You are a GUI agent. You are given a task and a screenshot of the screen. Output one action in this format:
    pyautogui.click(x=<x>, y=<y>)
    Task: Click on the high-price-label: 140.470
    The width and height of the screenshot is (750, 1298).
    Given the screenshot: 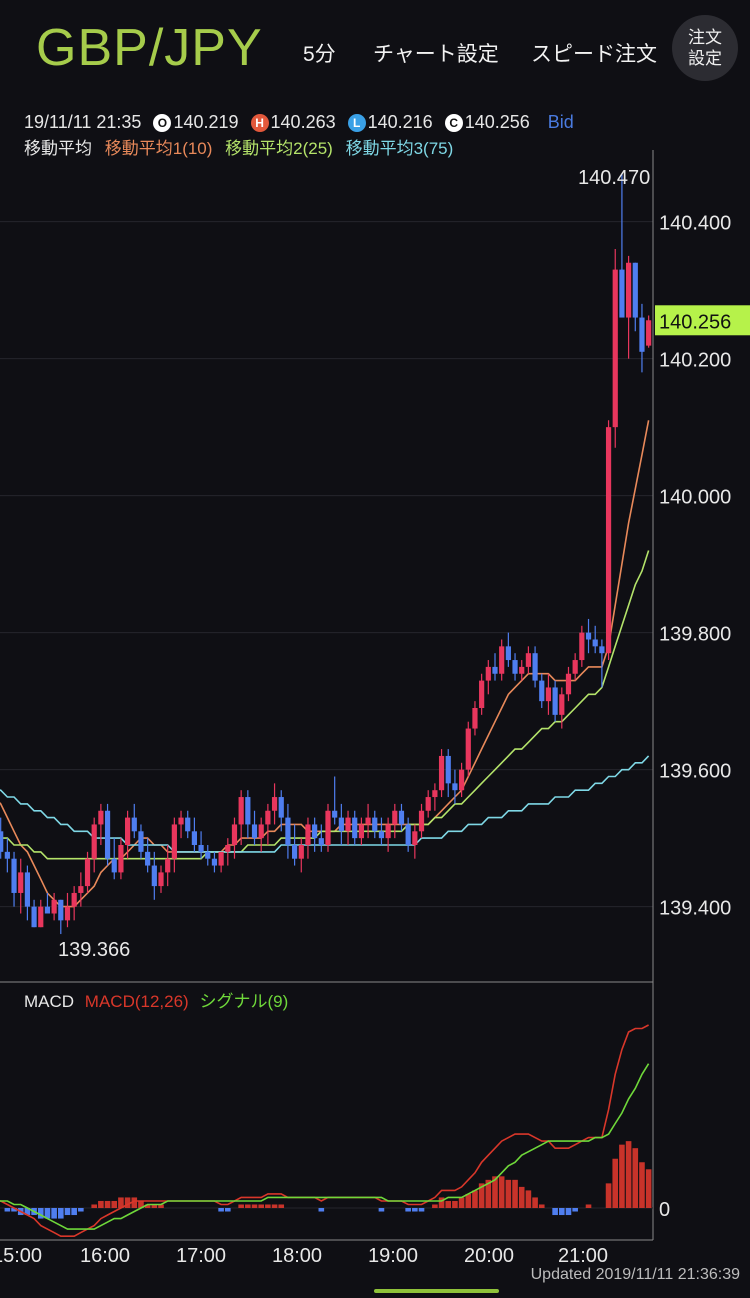 What is the action you would take?
    pyautogui.click(x=614, y=178)
    